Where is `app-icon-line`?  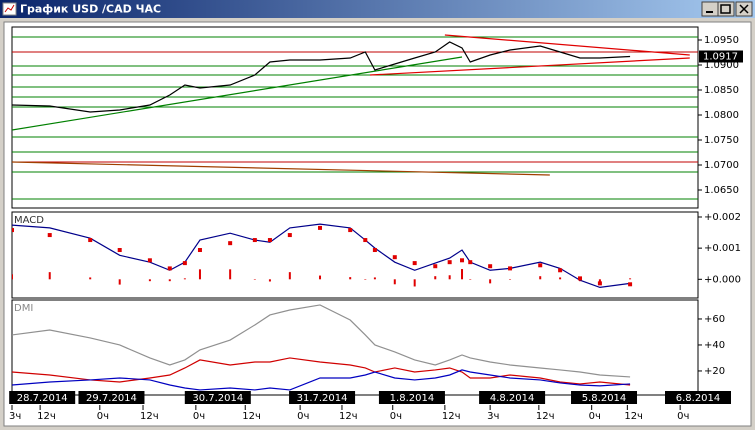
app-icon-line is located at coordinates (9, 8).